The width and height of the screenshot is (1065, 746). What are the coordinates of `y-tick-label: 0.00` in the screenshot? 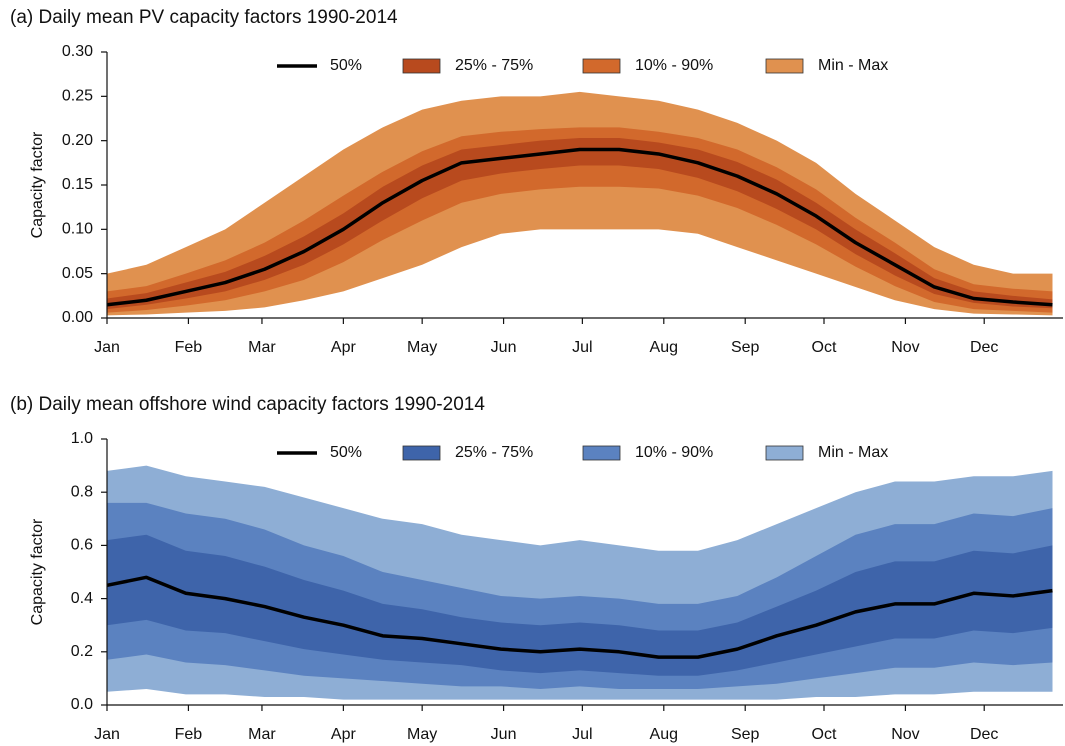 It's located at (77, 317).